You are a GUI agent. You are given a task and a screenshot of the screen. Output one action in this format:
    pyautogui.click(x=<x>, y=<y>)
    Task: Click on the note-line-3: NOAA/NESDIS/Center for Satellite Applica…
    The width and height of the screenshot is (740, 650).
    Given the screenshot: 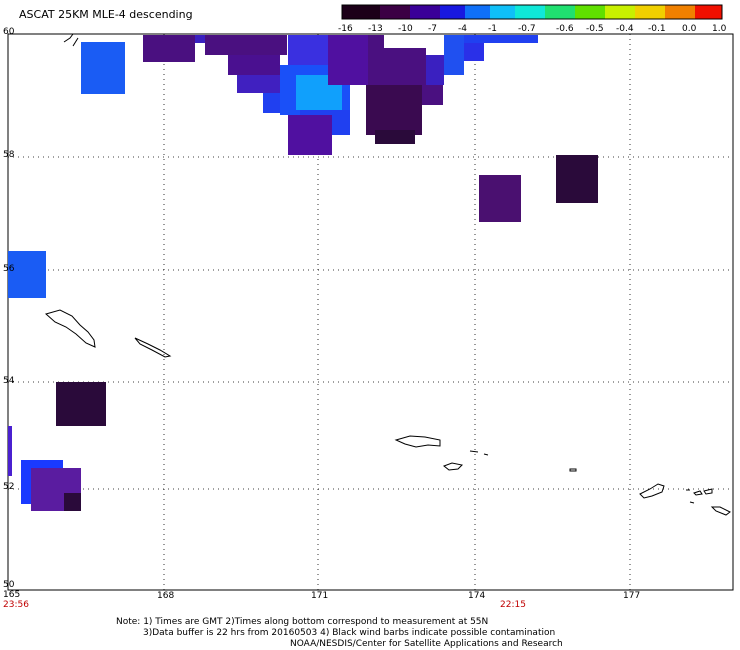 What is the action you would take?
    pyautogui.click(x=426, y=644)
    